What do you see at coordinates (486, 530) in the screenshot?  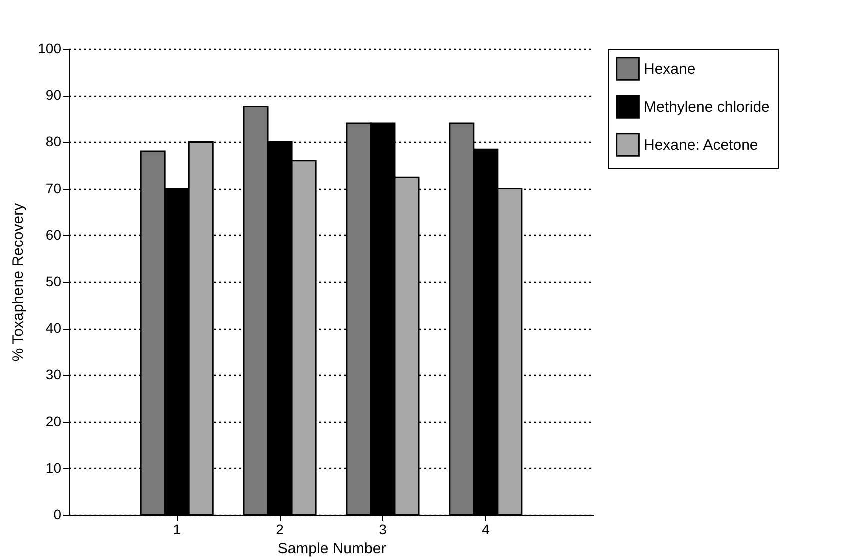 I see `x-tick-label: 4` at bounding box center [486, 530].